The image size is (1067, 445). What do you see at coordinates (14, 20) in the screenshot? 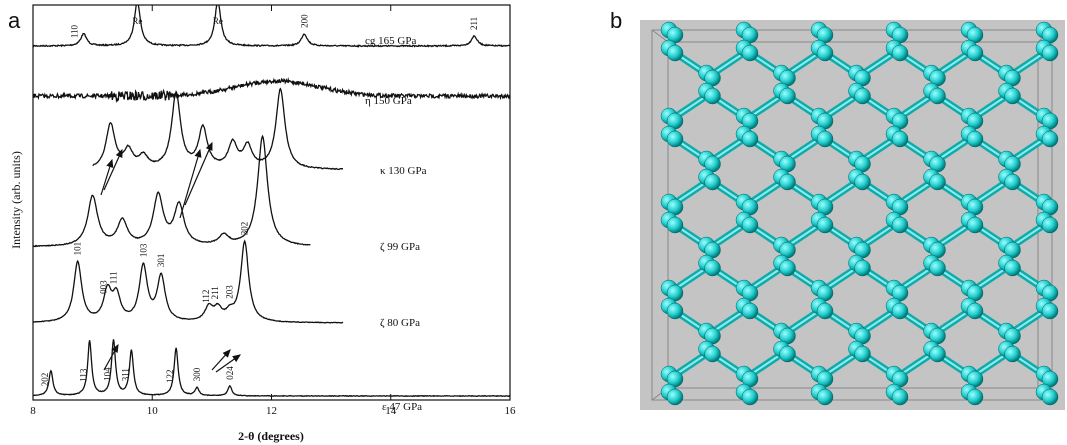
I see `panel-label: a` at bounding box center [14, 20].